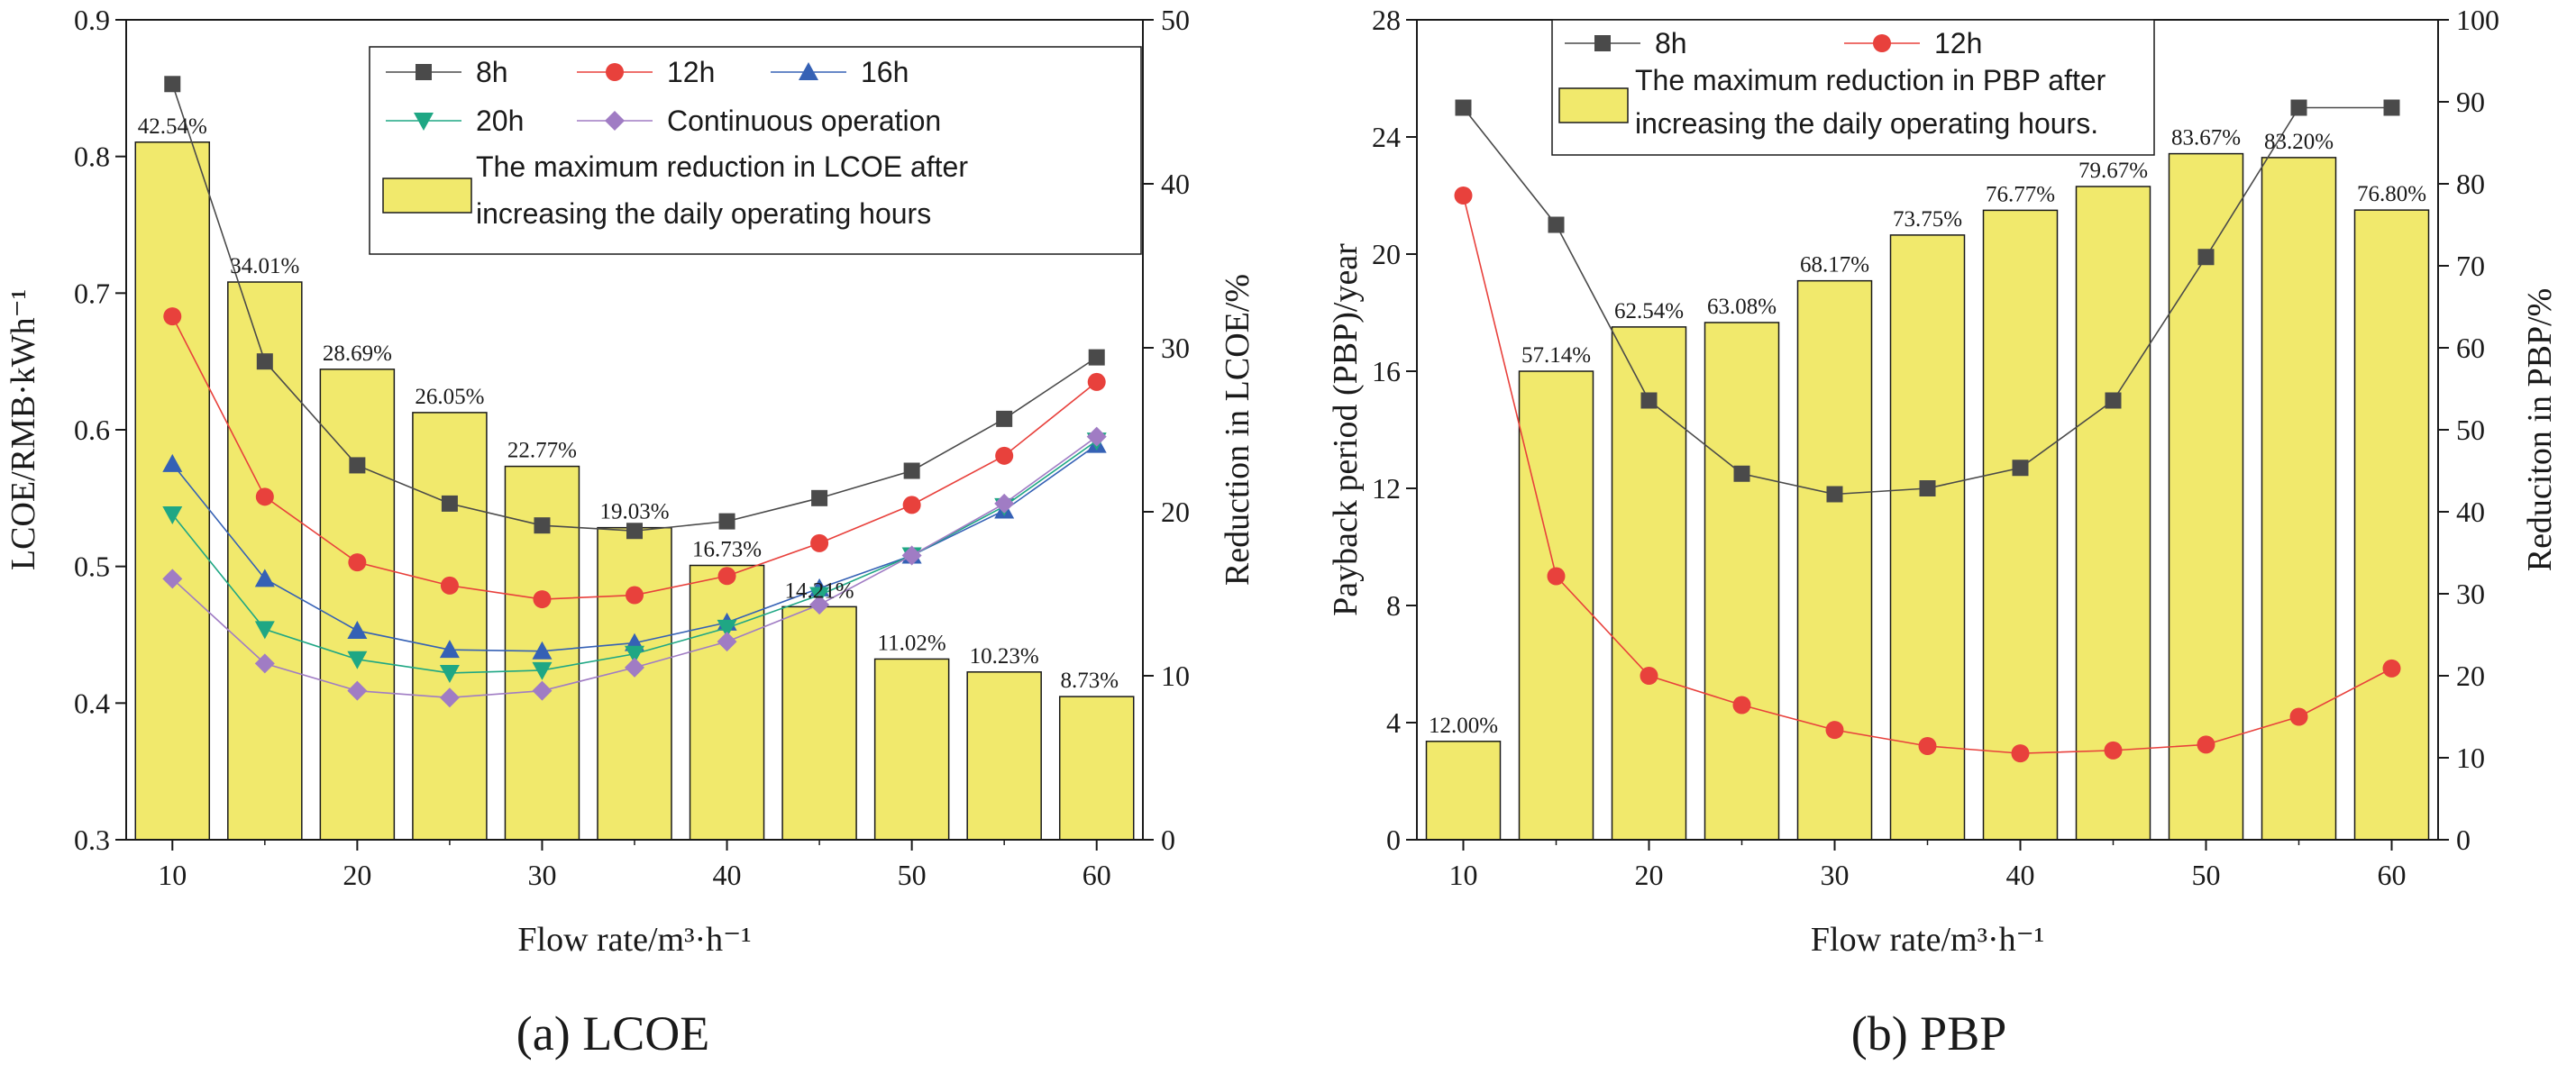 This screenshot has height=1065, width=2576. Describe the element at coordinates (1175, 184) in the screenshot. I see `lcoe-y2-tick-label: 40` at that location.